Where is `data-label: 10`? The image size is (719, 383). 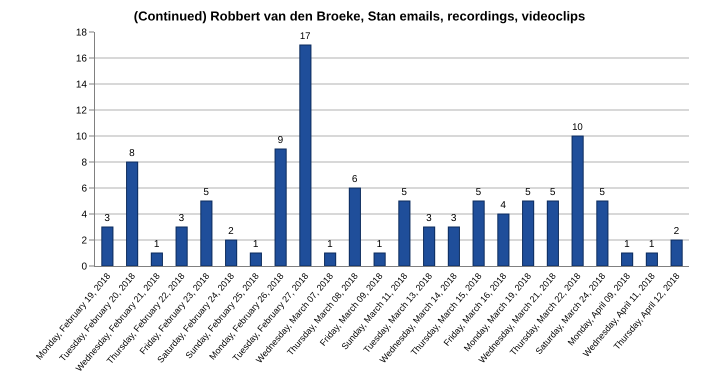 data-label: 10 is located at coordinates (577, 128).